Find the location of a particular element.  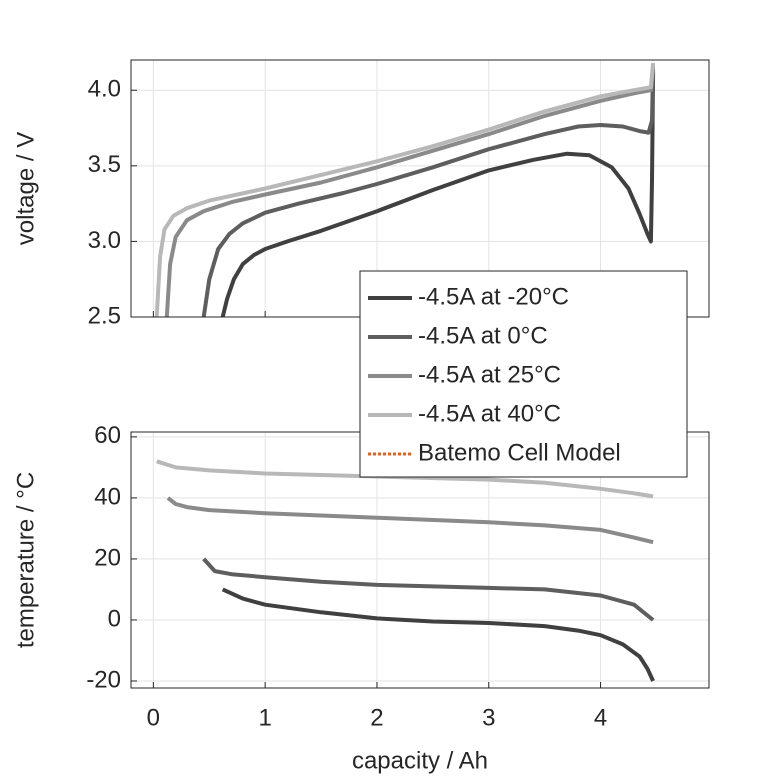

x-tick-label: 1 is located at coordinates (264, 717).